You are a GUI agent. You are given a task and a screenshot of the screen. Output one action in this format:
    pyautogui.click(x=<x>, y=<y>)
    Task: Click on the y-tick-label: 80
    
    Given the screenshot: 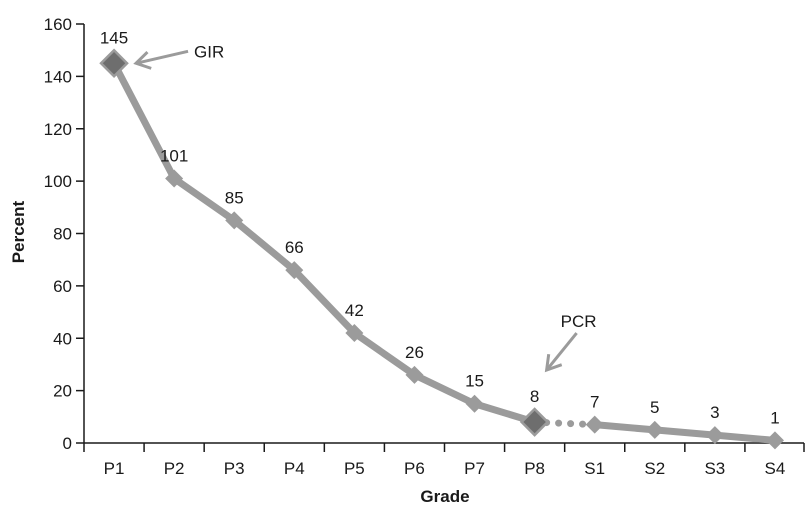 What is the action you would take?
    pyautogui.click(x=62, y=234)
    